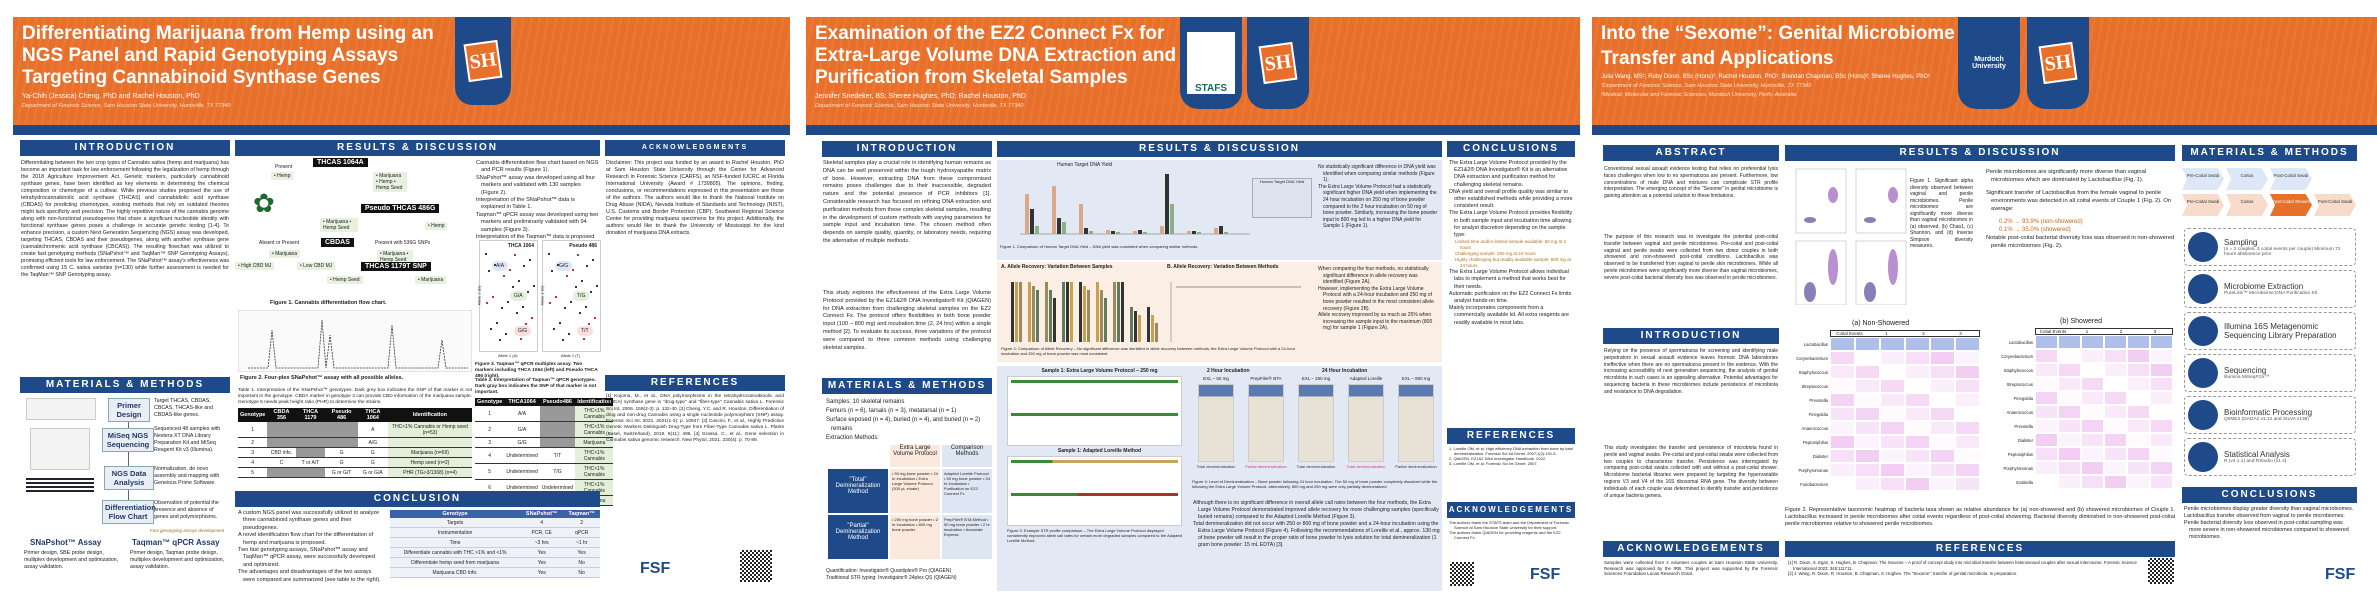  What do you see at coordinates (455, 542) in the screenshot?
I see `table-cell: Time` at bounding box center [455, 542].